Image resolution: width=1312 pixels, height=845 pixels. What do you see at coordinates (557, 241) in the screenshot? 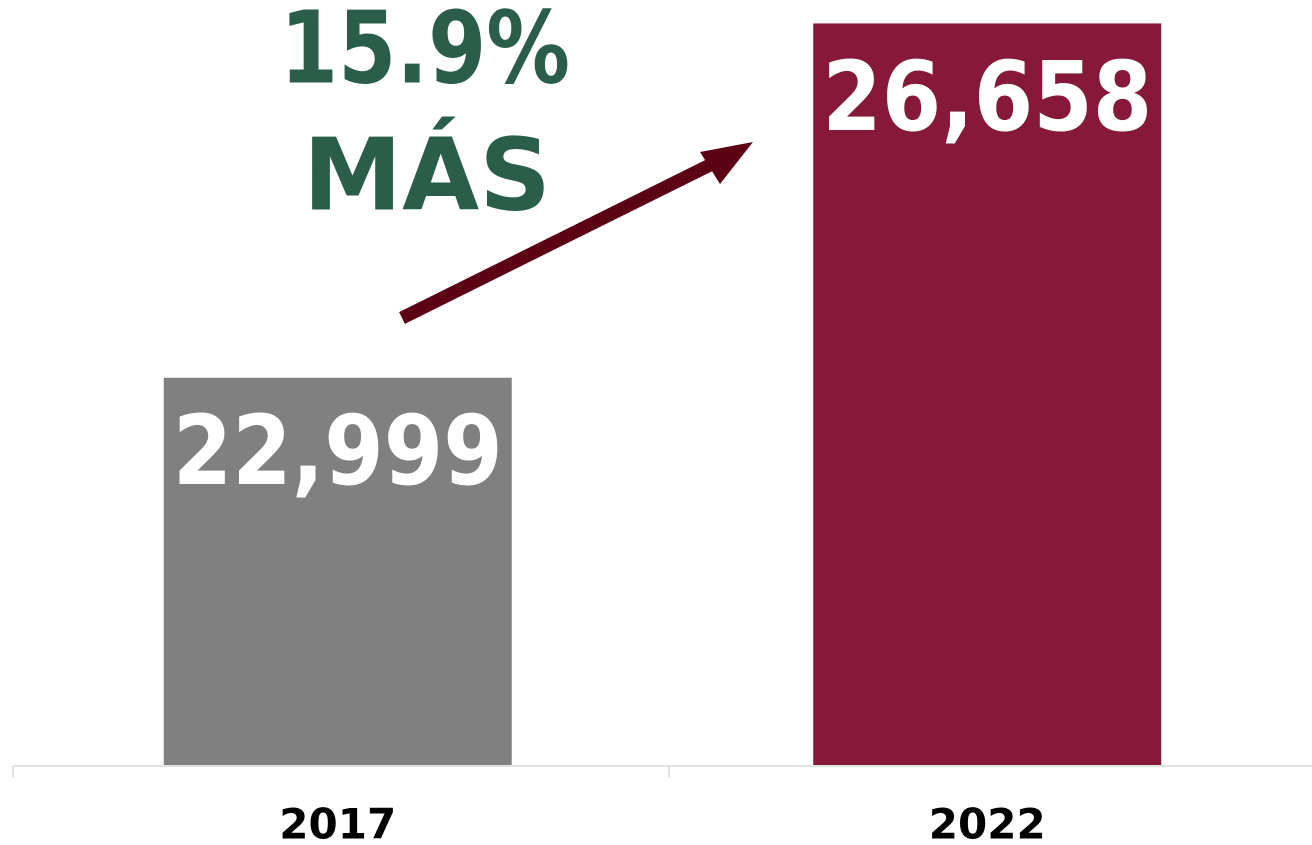
I see `arrow-shaft` at bounding box center [557, 241].